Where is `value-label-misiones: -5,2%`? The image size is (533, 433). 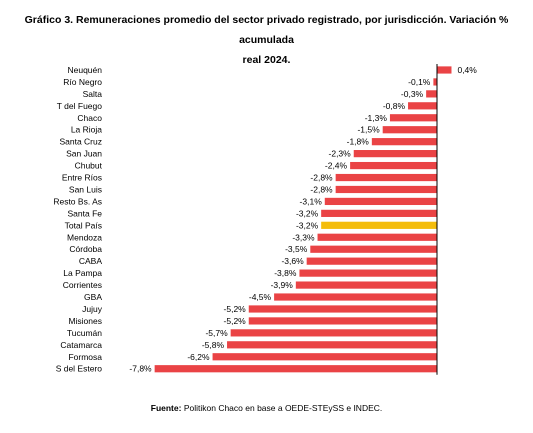 value-label-misiones: -5,2% is located at coordinates (235, 321).